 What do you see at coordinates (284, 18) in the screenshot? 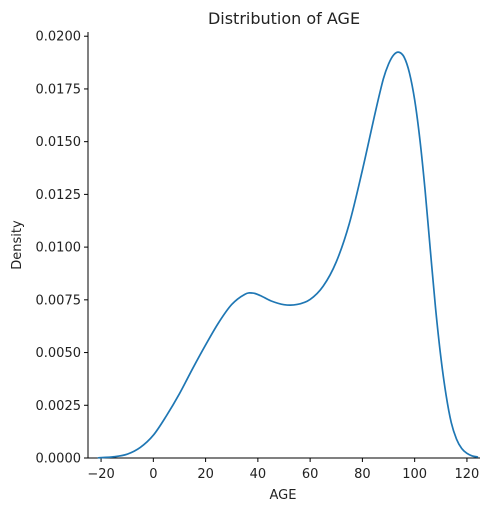
I see `chart-title: Distribution of AGE` at bounding box center [284, 18].